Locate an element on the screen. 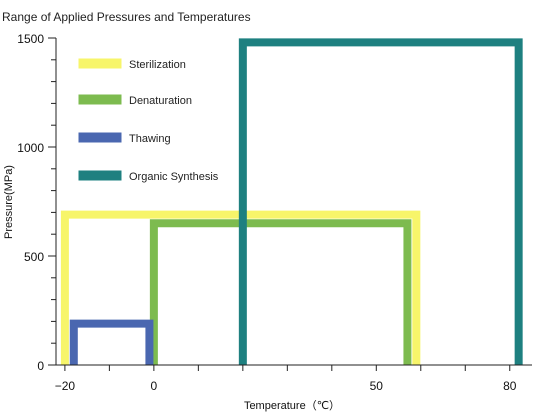 The width and height of the screenshot is (535, 415). y-tick-label: 0 is located at coordinates (40, 366).